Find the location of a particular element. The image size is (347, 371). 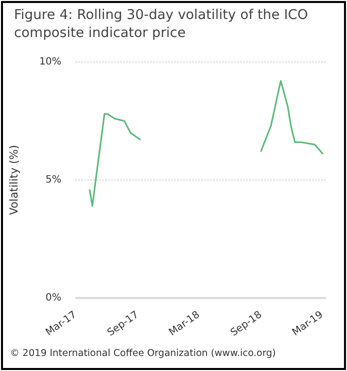

y-tick-label: 5% is located at coordinates (54, 180).